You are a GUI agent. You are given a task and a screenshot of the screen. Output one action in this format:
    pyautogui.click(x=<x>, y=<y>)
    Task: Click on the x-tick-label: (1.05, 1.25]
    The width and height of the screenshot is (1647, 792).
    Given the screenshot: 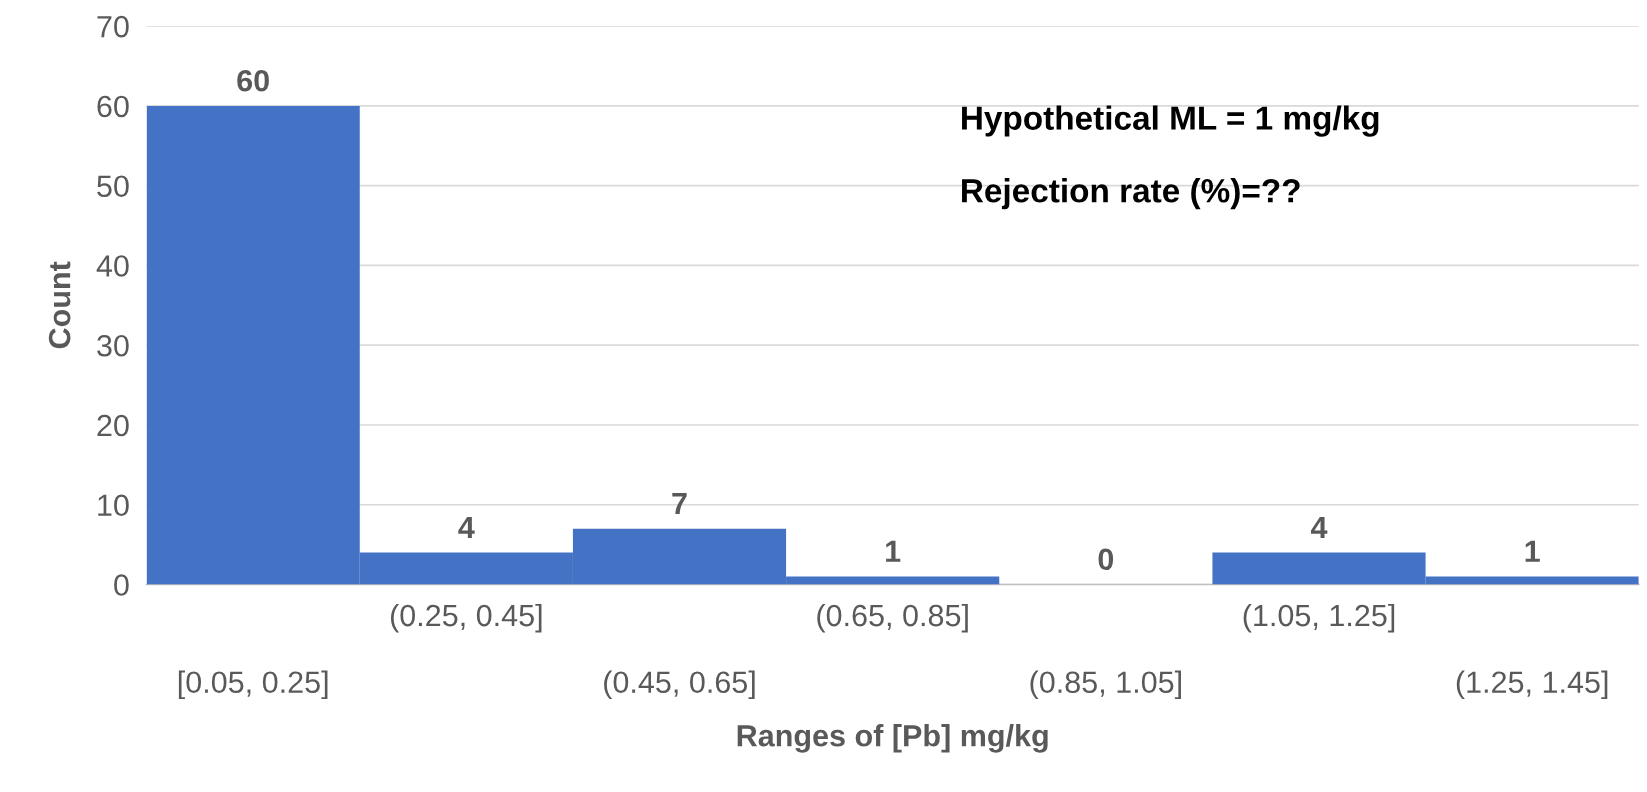 What is the action you would take?
    pyautogui.click(x=1319, y=618)
    